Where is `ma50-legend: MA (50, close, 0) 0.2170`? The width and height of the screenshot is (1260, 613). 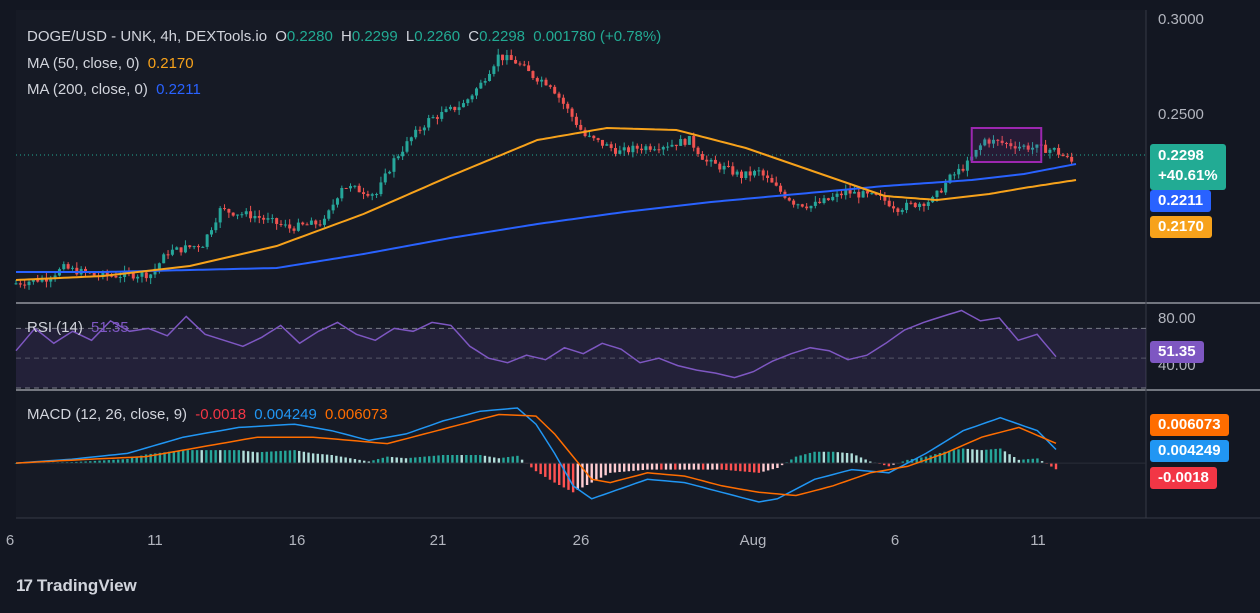
ma50-legend: MA (50, close, 0) 0.2170 is located at coordinates (112, 63).